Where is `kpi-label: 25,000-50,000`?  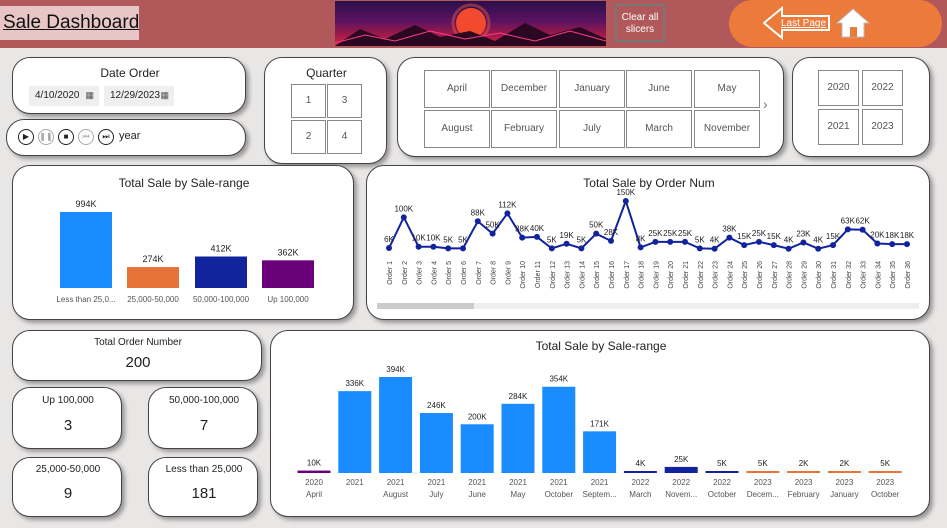
kpi-label: 25,000-50,000 is located at coordinates (68, 469).